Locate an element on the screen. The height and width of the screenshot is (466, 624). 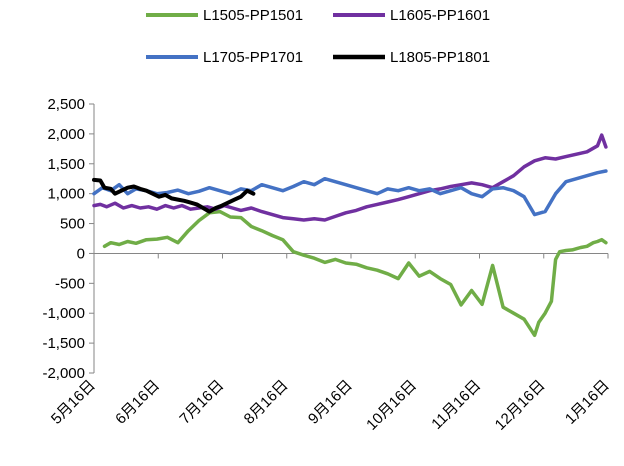
y-tick-label: 1,000 is located at coordinates (66, 194).